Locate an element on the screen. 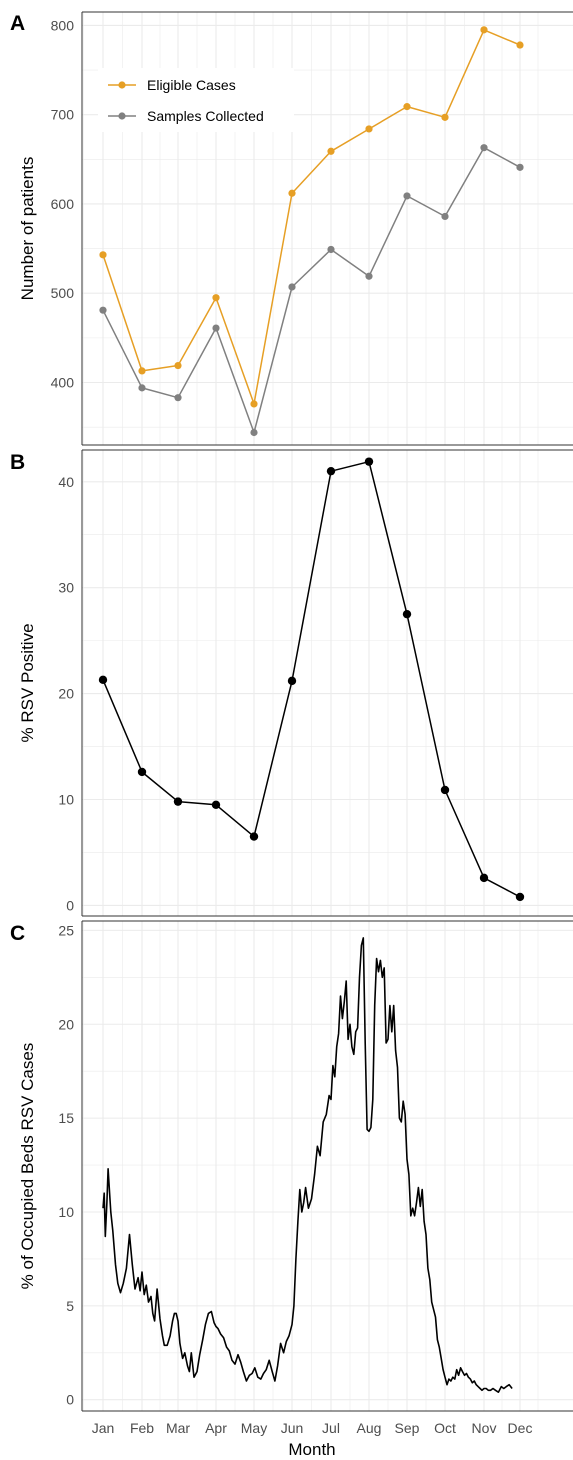 The image size is (573, 1460). series-line-samples-collected is located at coordinates (311, 290).